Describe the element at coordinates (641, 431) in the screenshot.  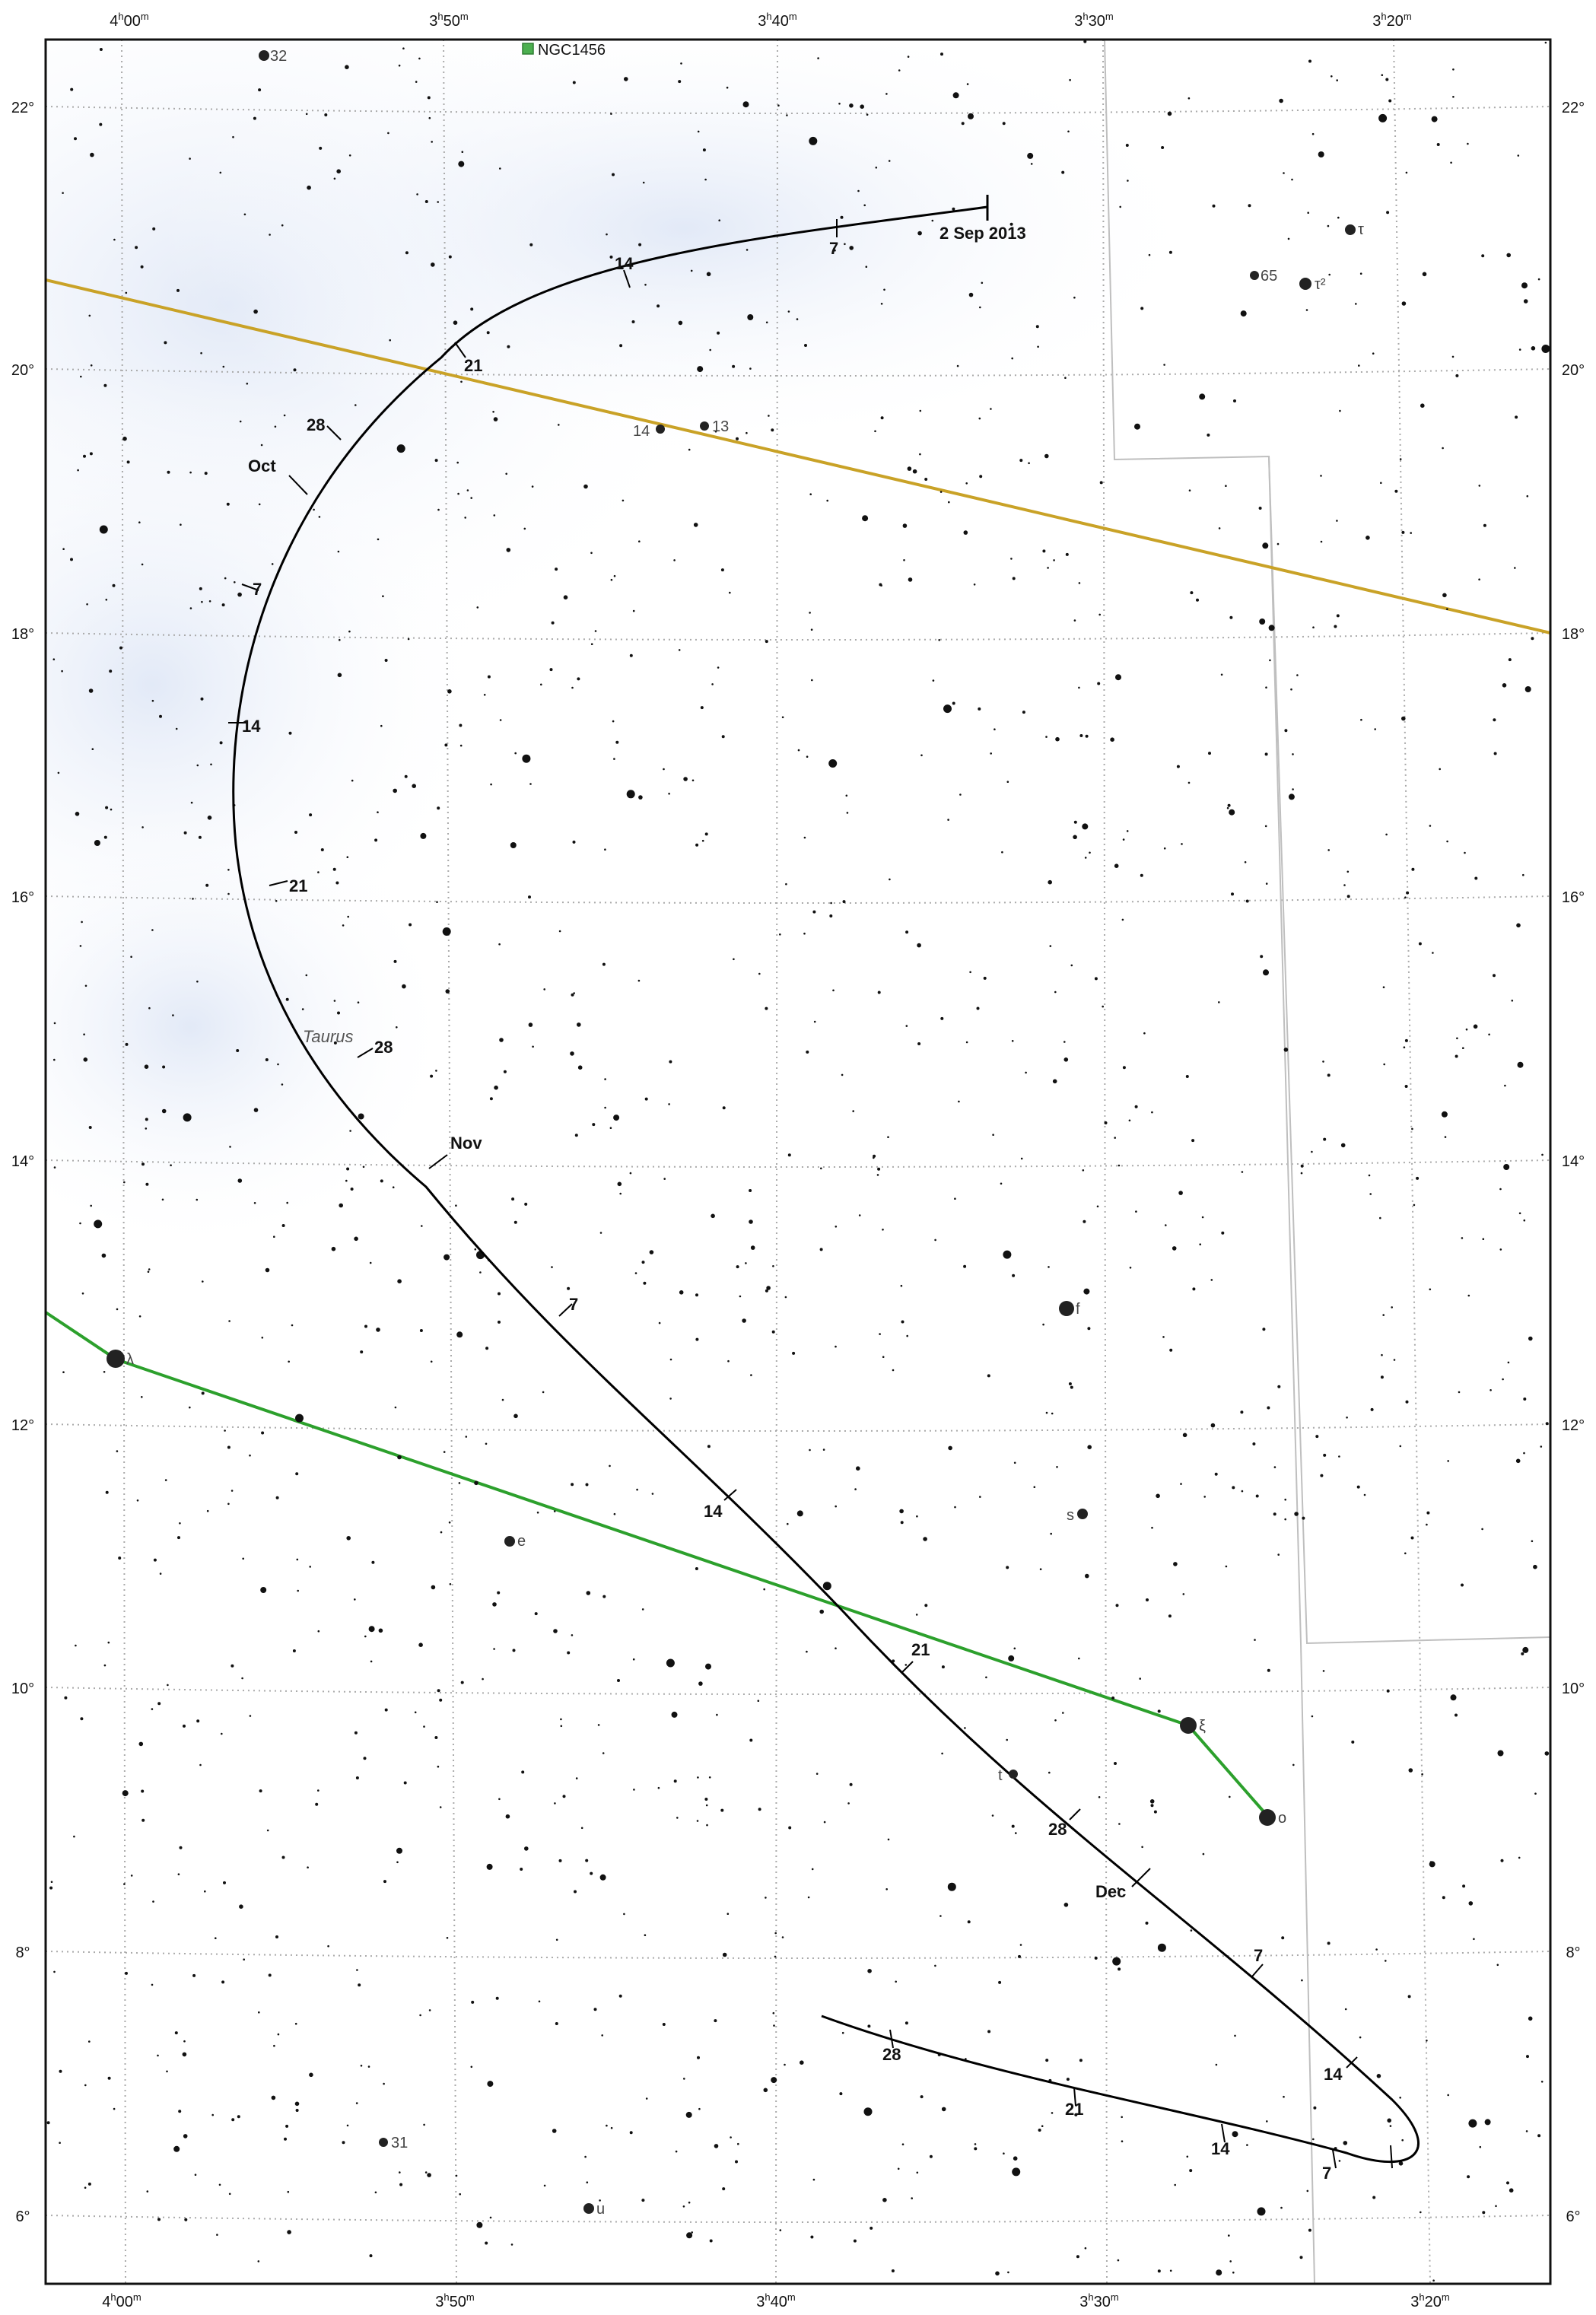
I see `named-star-label-4: 14` at that location.